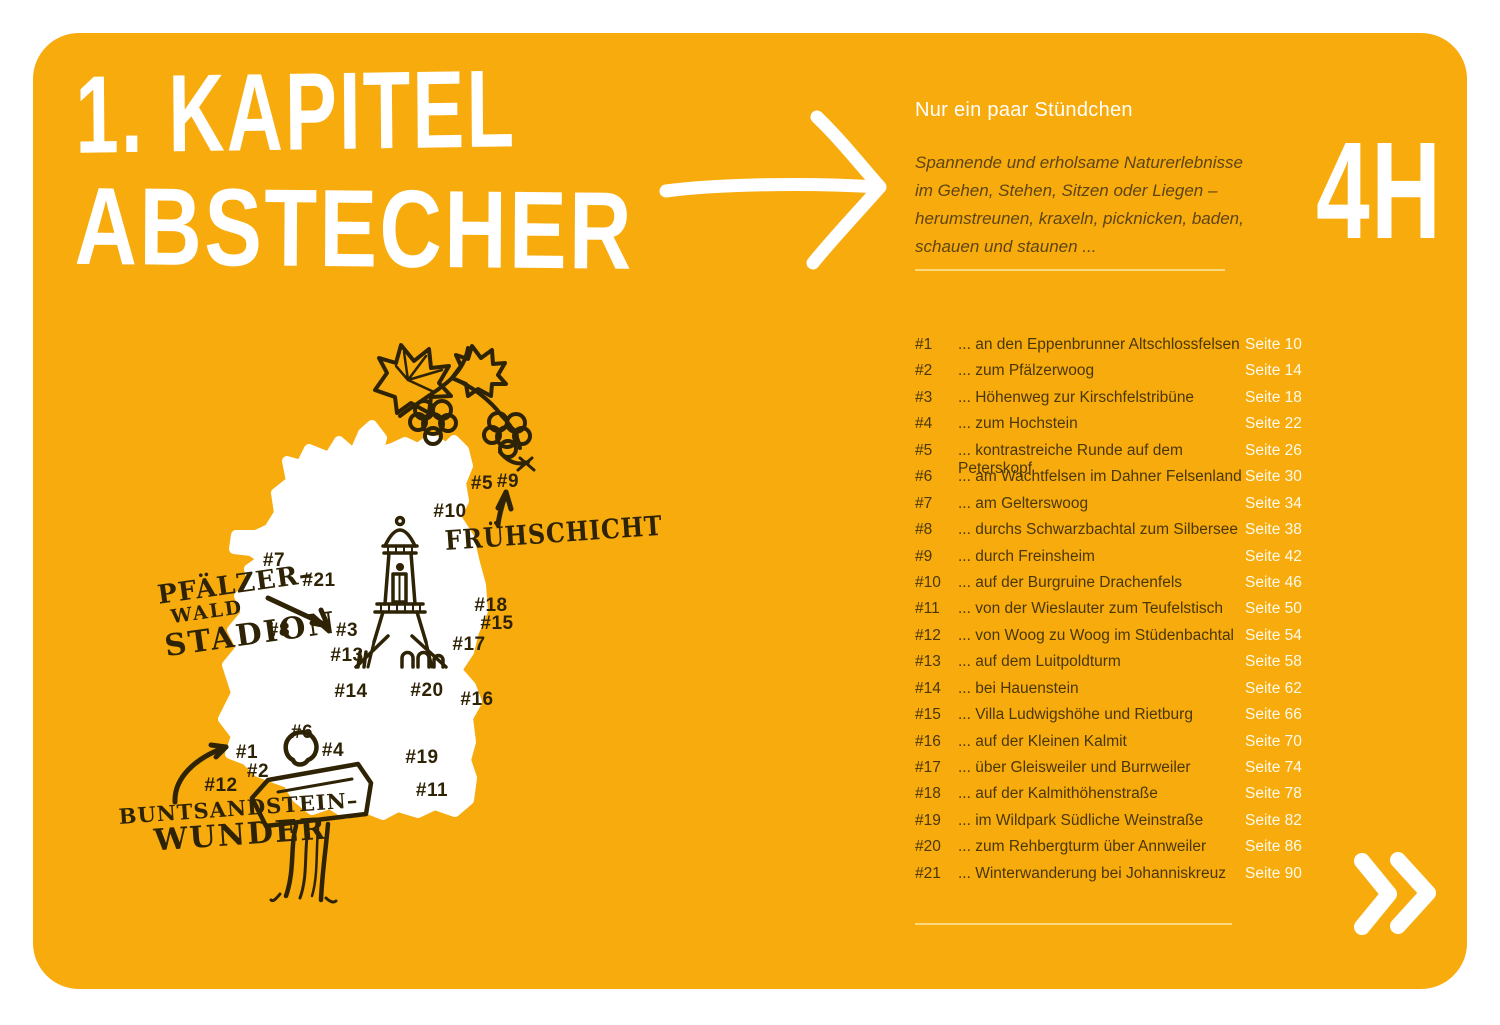 This screenshot has width=1500, height=1025. Describe the element at coordinates (773, 190) in the screenshot. I see `arrow-right-icon` at that location.